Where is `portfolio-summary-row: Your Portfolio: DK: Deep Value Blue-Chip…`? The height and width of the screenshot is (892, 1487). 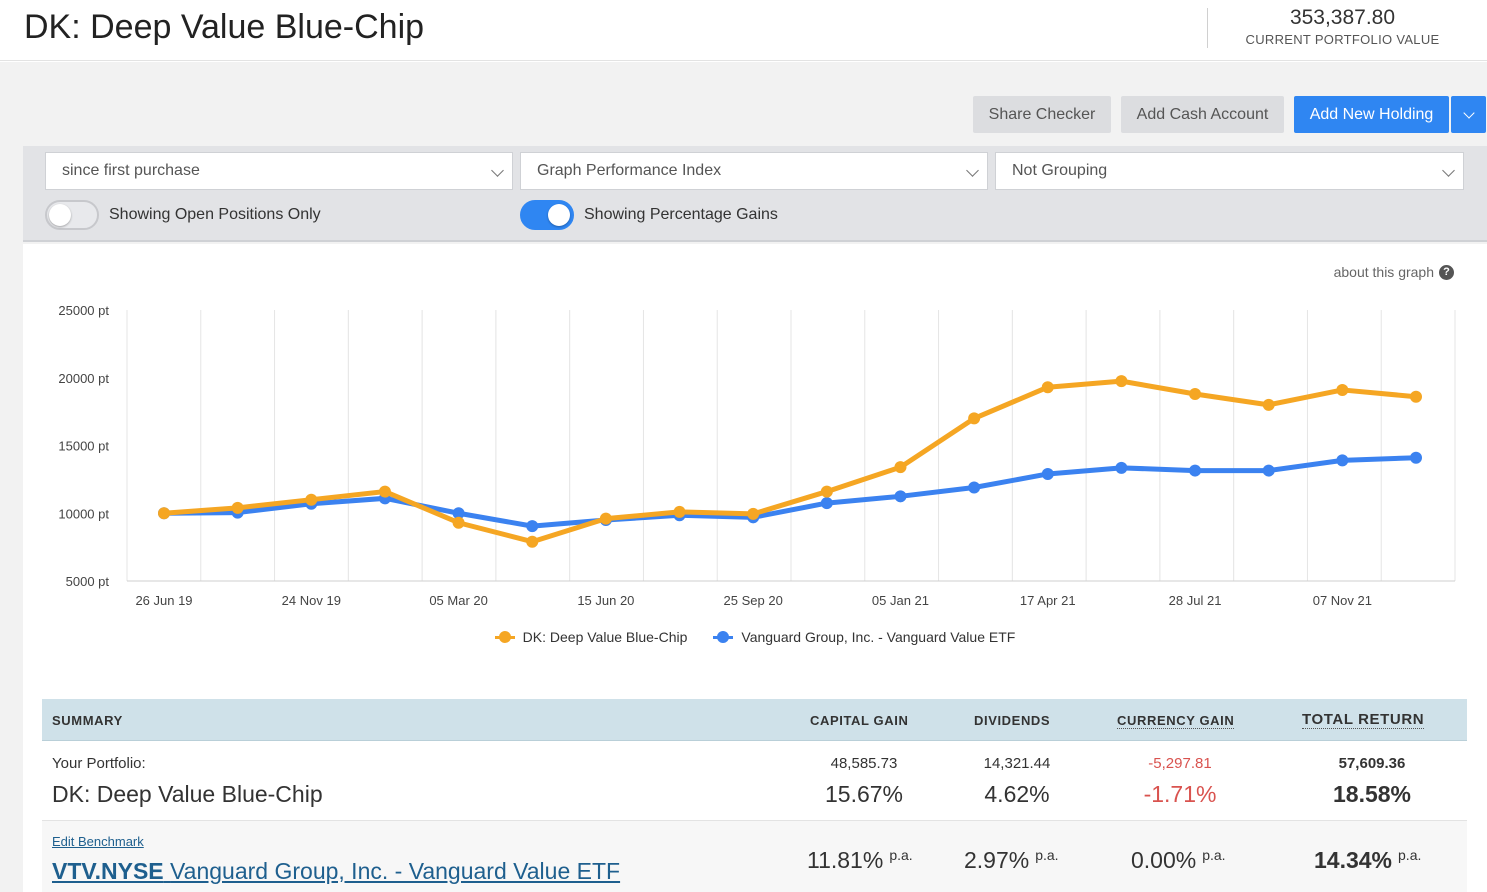 portfolio-summary-row: Your Portfolio: DK: Deep Value Blue-Chip… is located at coordinates (754, 781).